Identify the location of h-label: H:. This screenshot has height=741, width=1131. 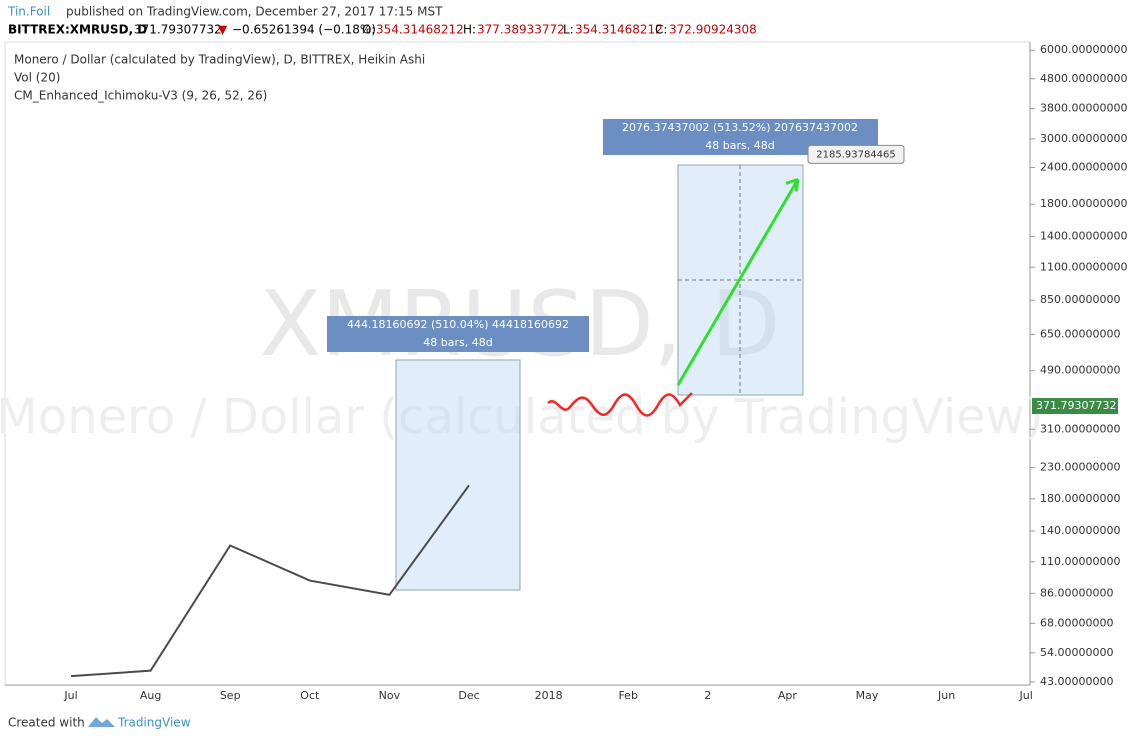
(469, 30).